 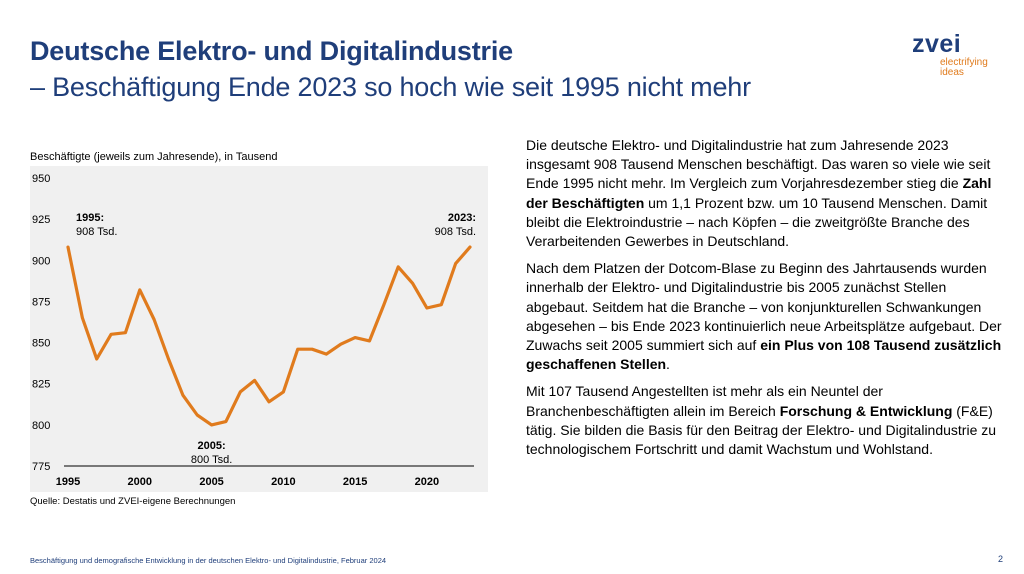 I want to click on p1-bold: Zahl der Beschäftigten, so click(x=759, y=193).